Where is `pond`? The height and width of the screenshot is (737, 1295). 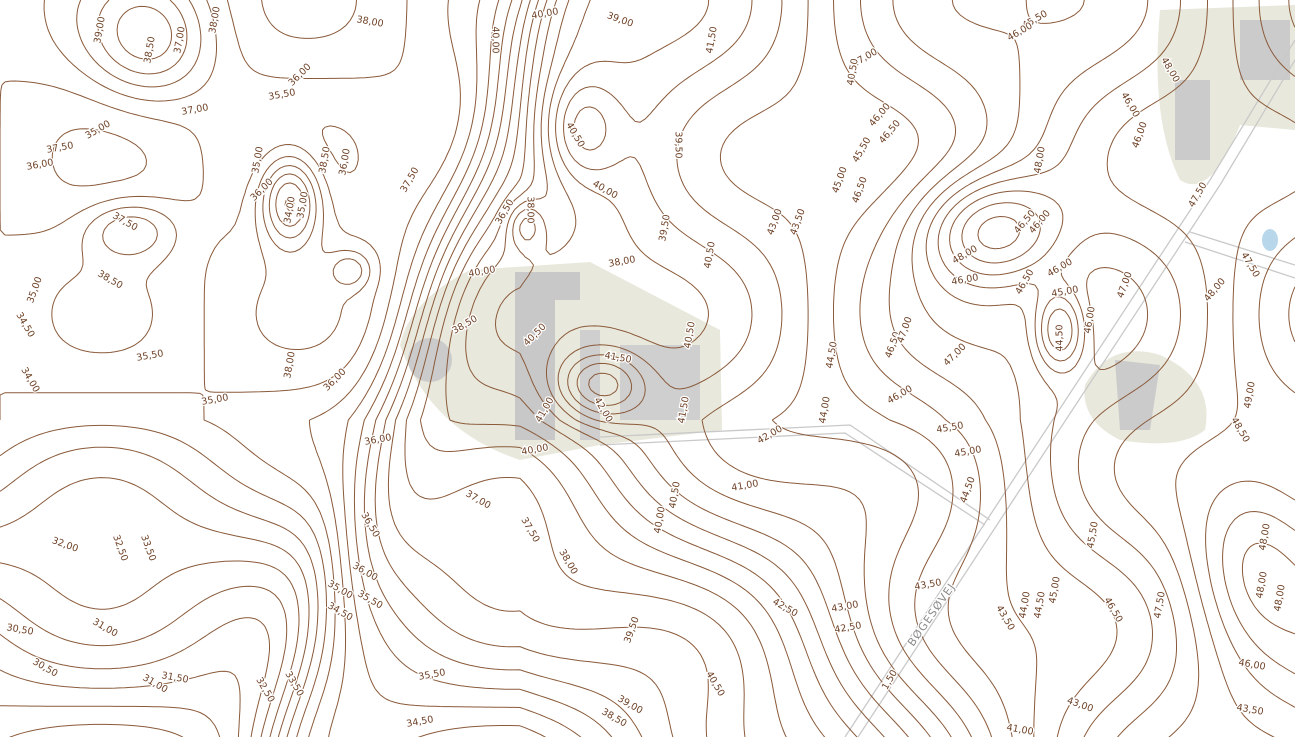
pond is located at coordinates (1270, 240).